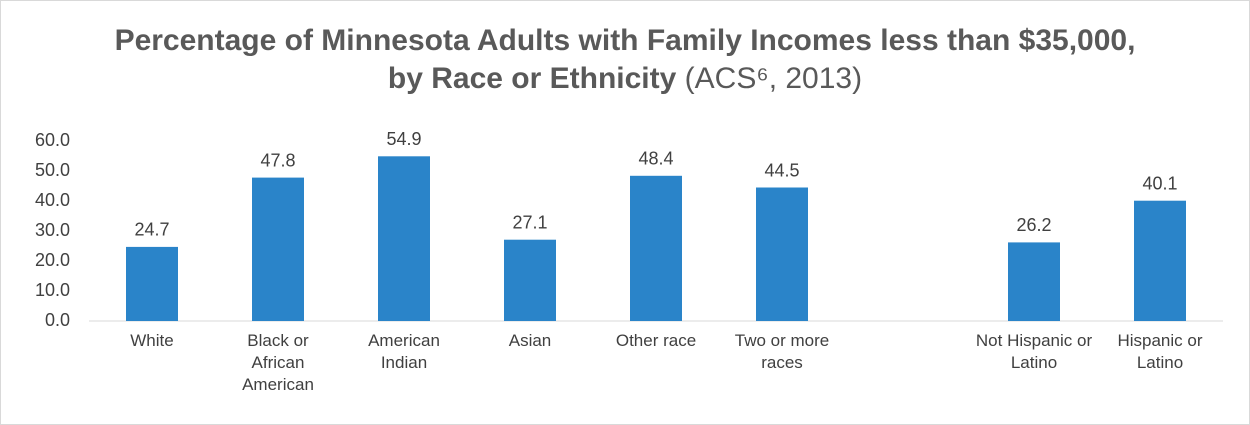  What do you see at coordinates (52, 140) in the screenshot?
I see `y-tick-label: 60.0` at bounding box center [52, 140].